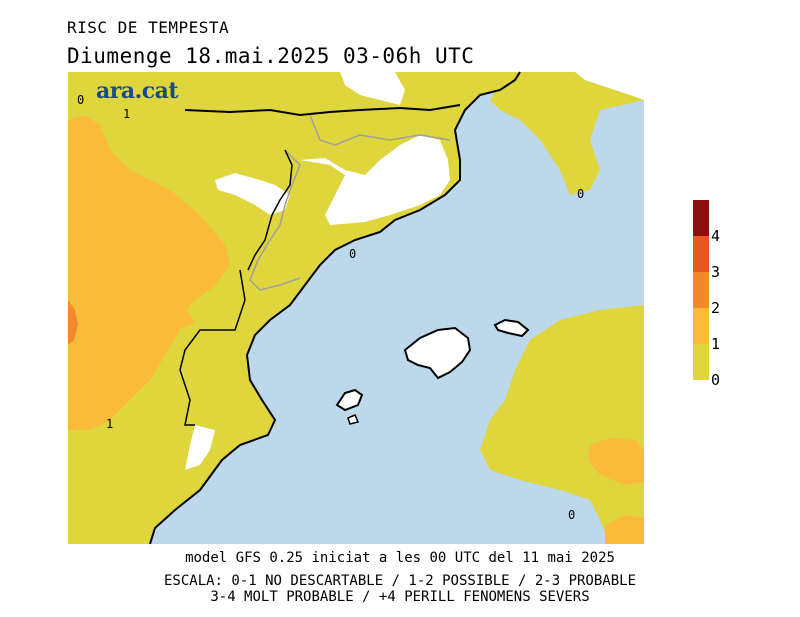  I want to click on risk-2-3-west, so click(73, 322).